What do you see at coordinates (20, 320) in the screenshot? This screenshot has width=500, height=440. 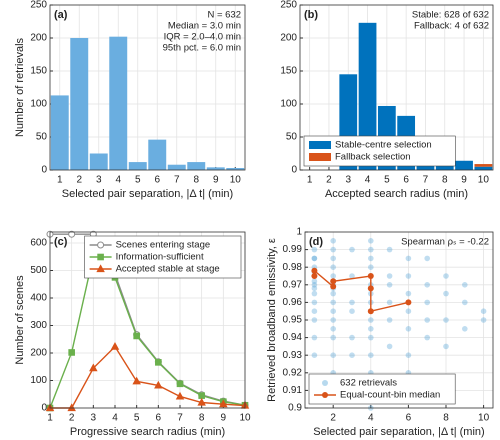 I see `y-axis-label: Number of scenes` at bounding box center [20, 320].